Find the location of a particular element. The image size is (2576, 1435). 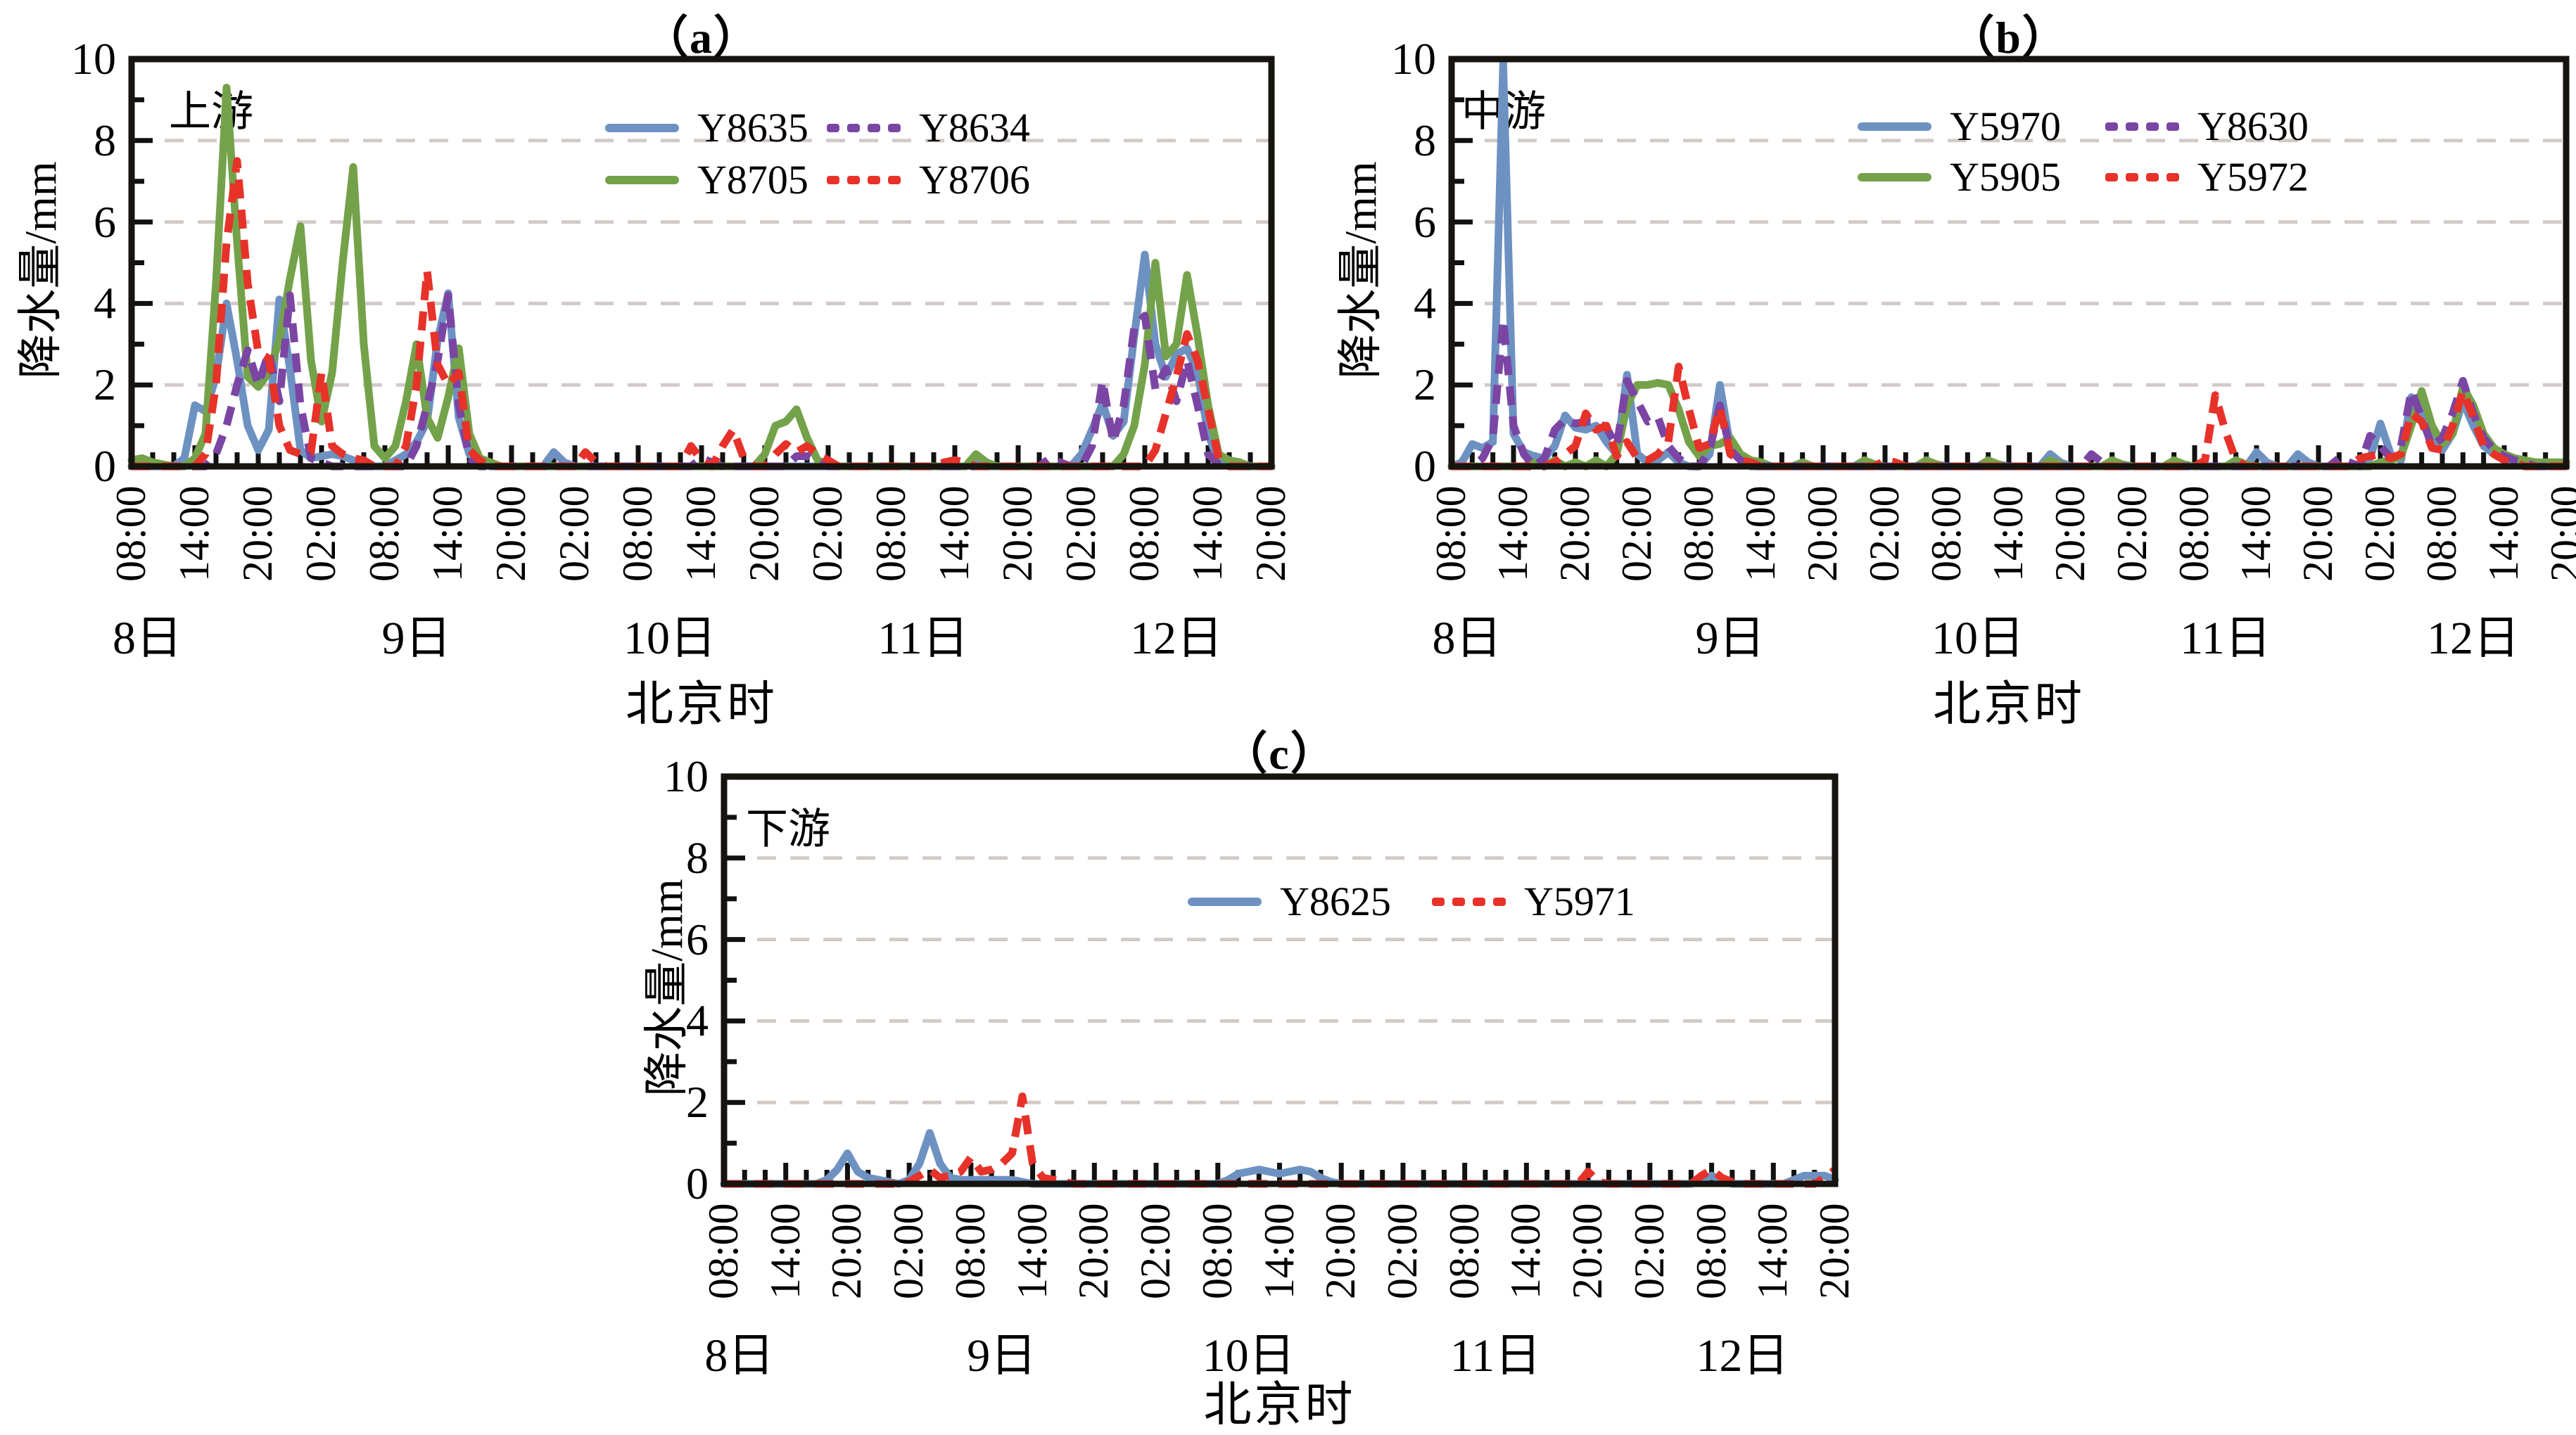

legend-entry-Y8630: Y8630 is located at coordinates (2207, 127).